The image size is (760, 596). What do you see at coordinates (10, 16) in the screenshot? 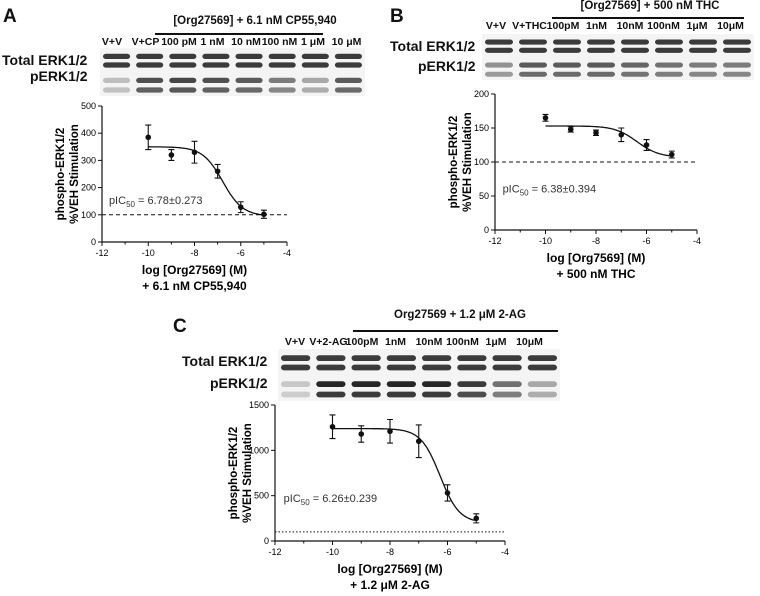
I see `panel-label: A` at bounding box center [10, 16].